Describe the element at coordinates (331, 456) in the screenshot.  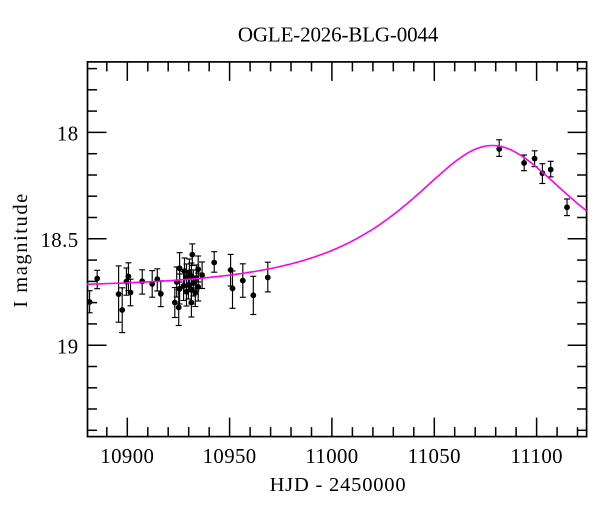
I see `svg-text: 11000` at that location.